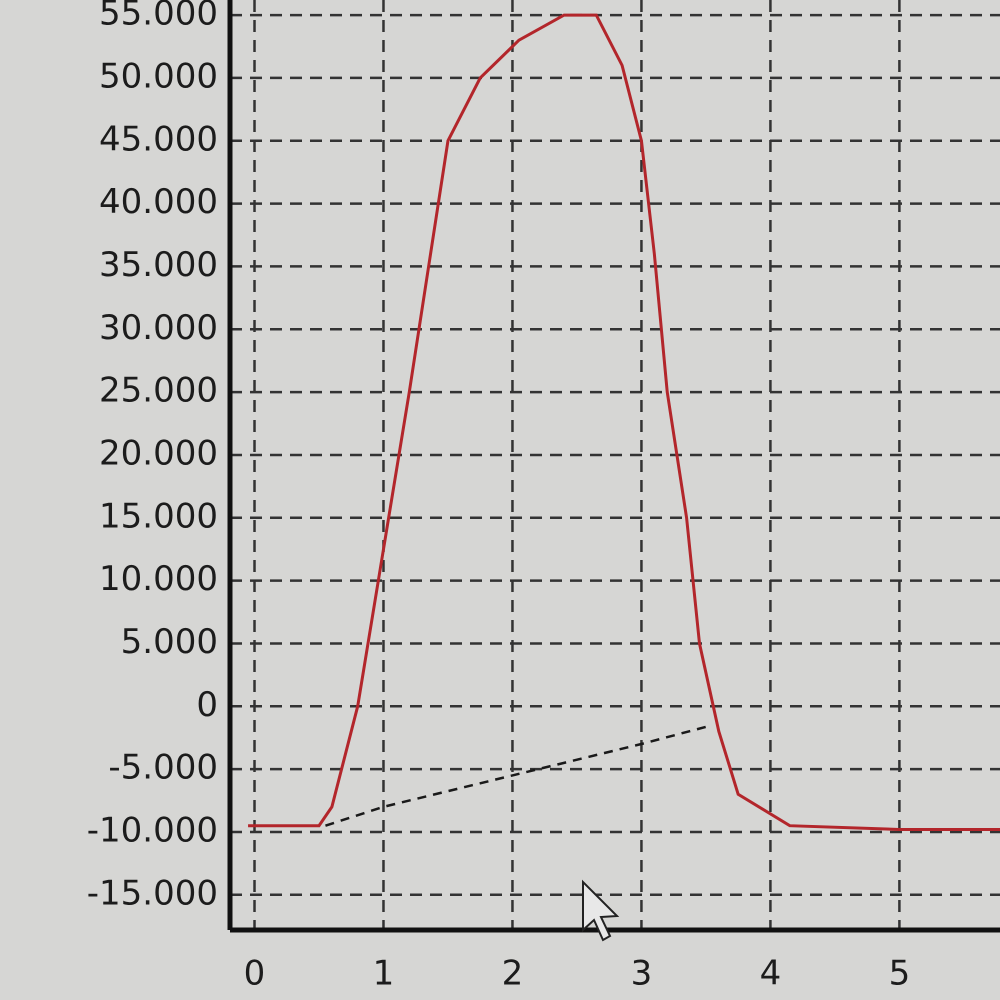 This screenshot has height=1000, width=1000. What do you see at coordinates (169, 642) in the screenshot?
I see `y-tick-label: 5.000` at bounding box center [169, 642].